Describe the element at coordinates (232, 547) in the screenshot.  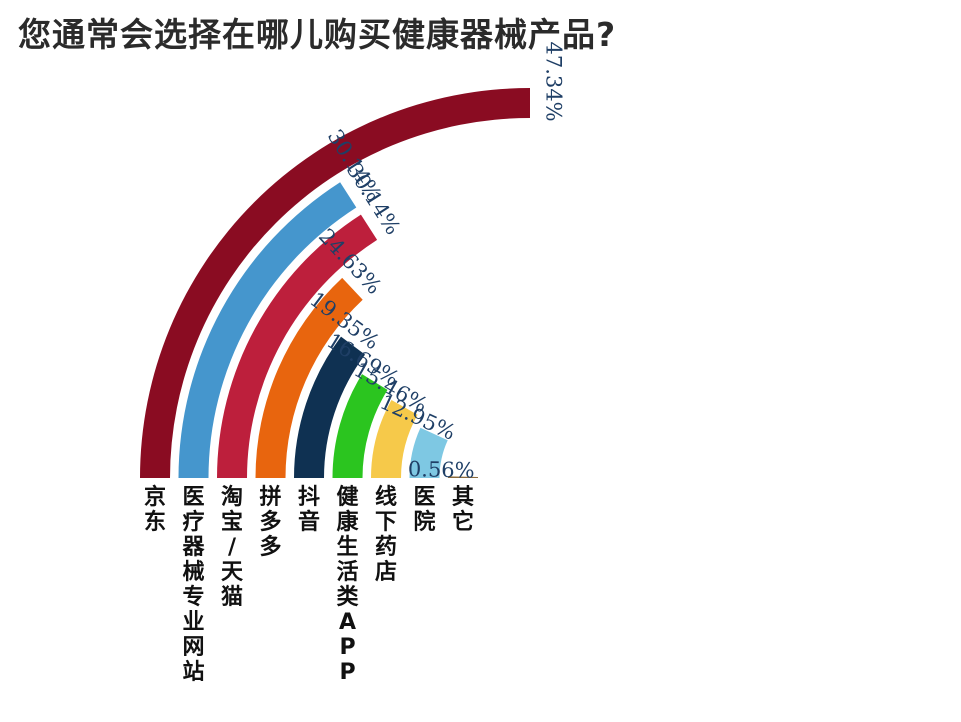
I see `category-label-2: 淘宝/天猫` at that location.